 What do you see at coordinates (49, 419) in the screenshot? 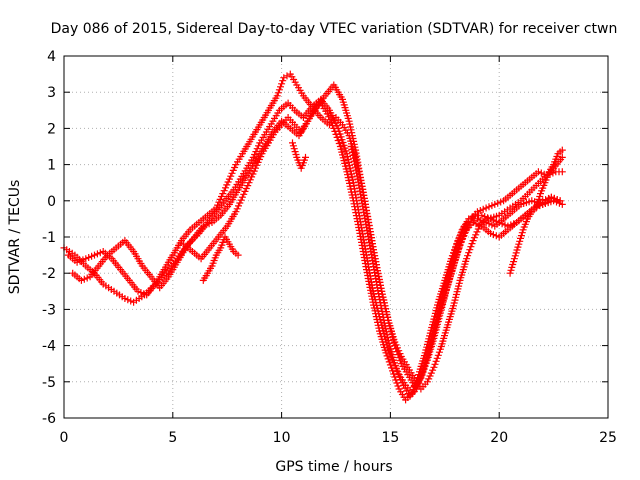
I see `y-tick-label: -6` at bounding box center [49, 419].